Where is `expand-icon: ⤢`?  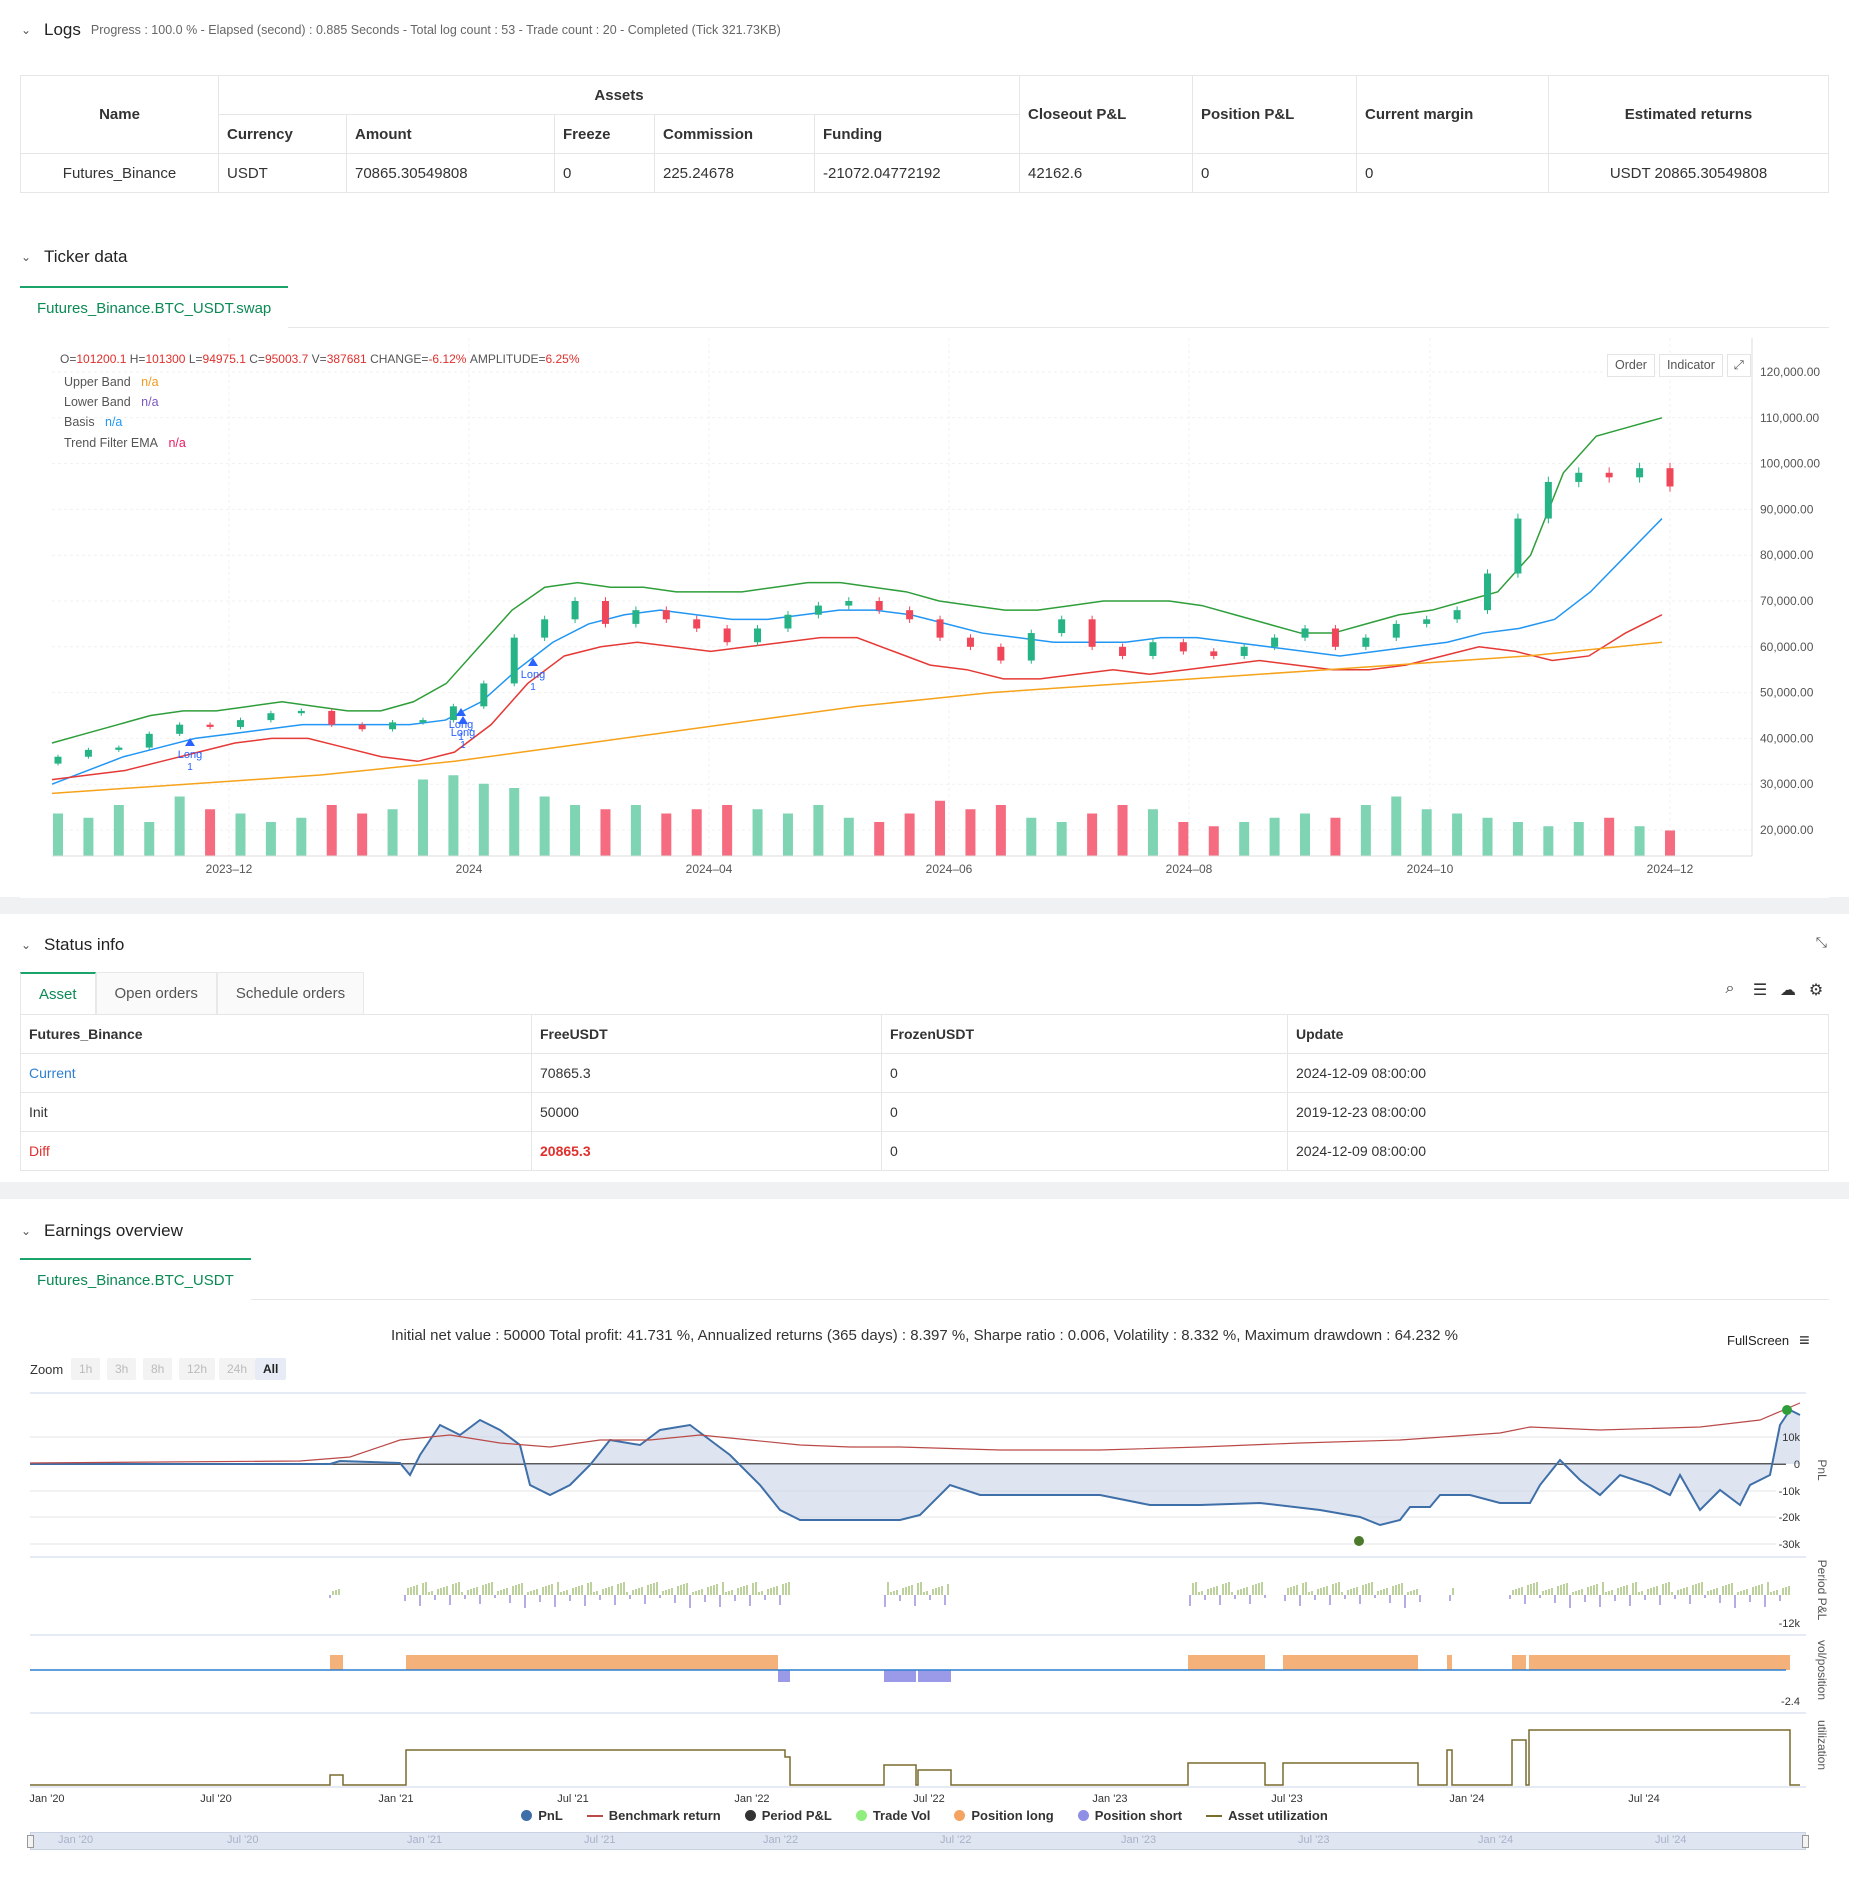 expand-icon: ⤢ is located at coordinates (1738, 365).